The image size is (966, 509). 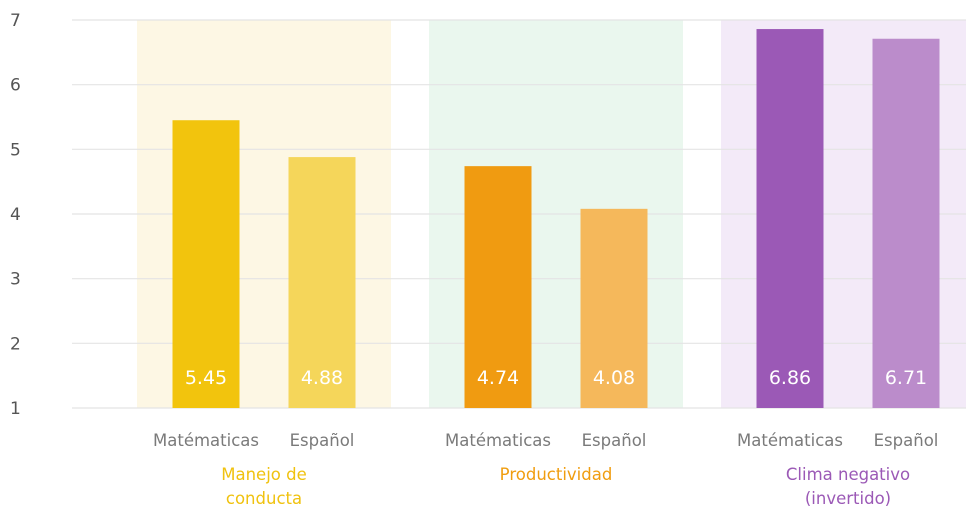 What do you see at coordinates (322, 378) in the screenshot?
I see `bar-value-label: 4.88` at bounding box center [322, 378].